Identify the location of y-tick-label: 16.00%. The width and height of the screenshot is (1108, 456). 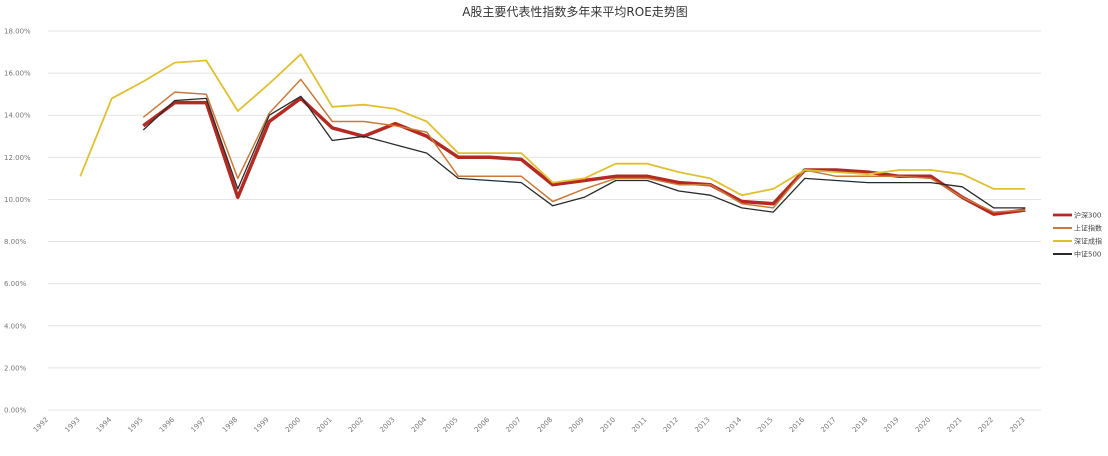
(17, 74).